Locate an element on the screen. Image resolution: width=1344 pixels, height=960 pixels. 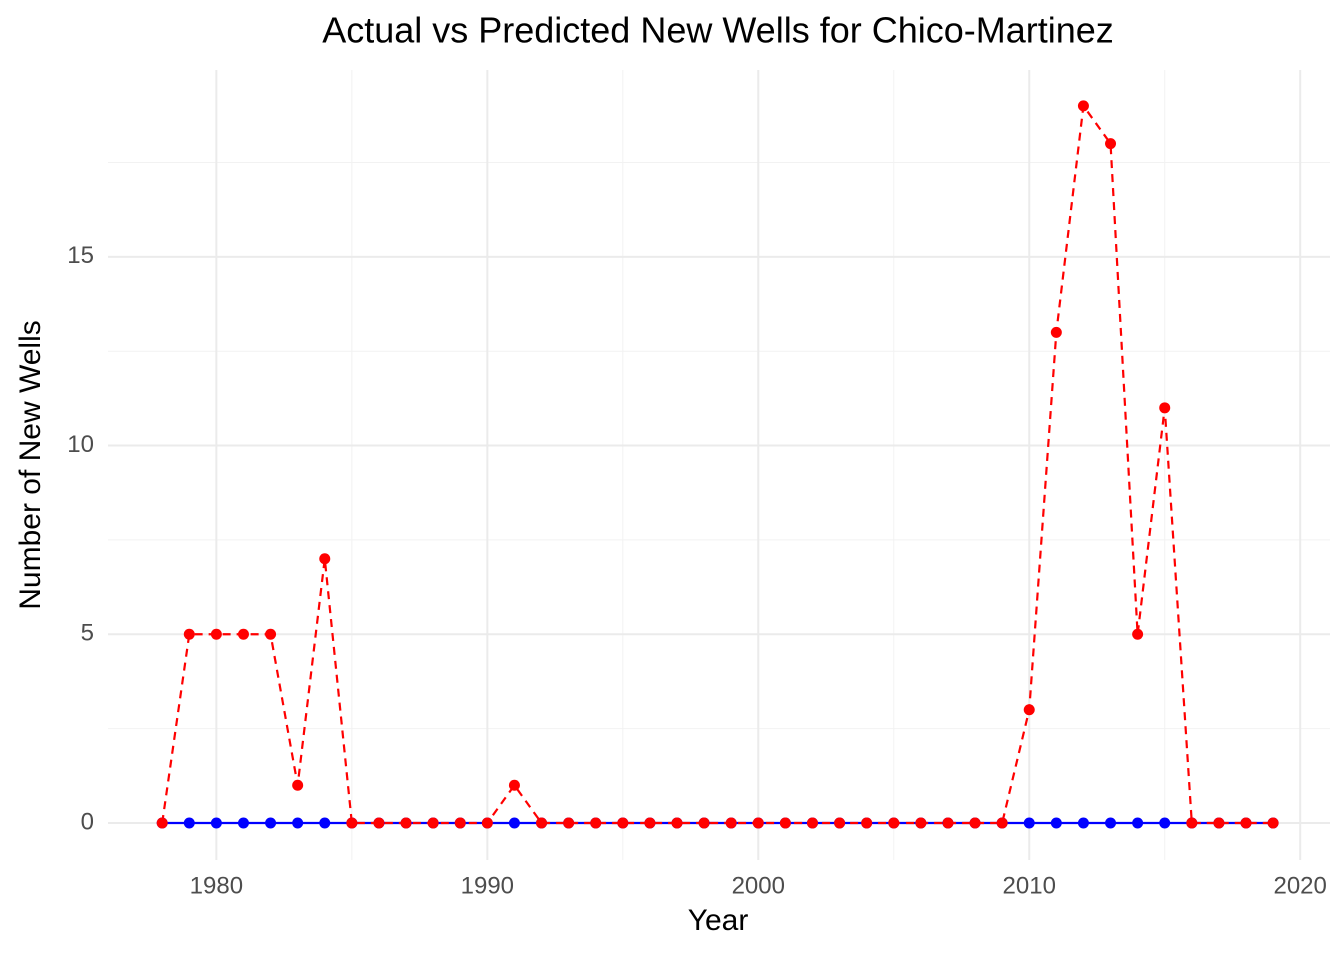
y-tick-label: 5 is located at coordinates (87, 633).